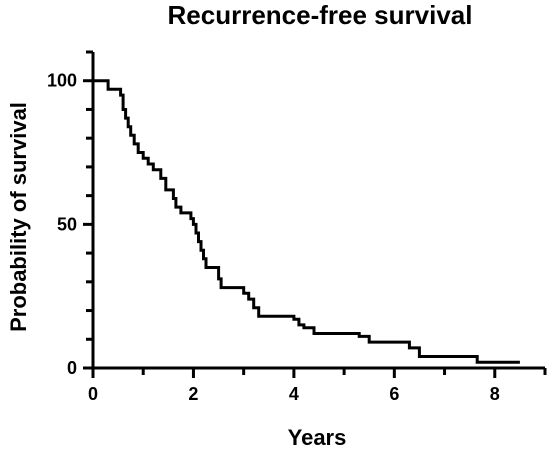 The height and width of the screenshot is (452, 550). What do you see at coordinates (72, 368) in the screenshot?
I see `y-tick-label: 0` at bounding box center [72, 368].